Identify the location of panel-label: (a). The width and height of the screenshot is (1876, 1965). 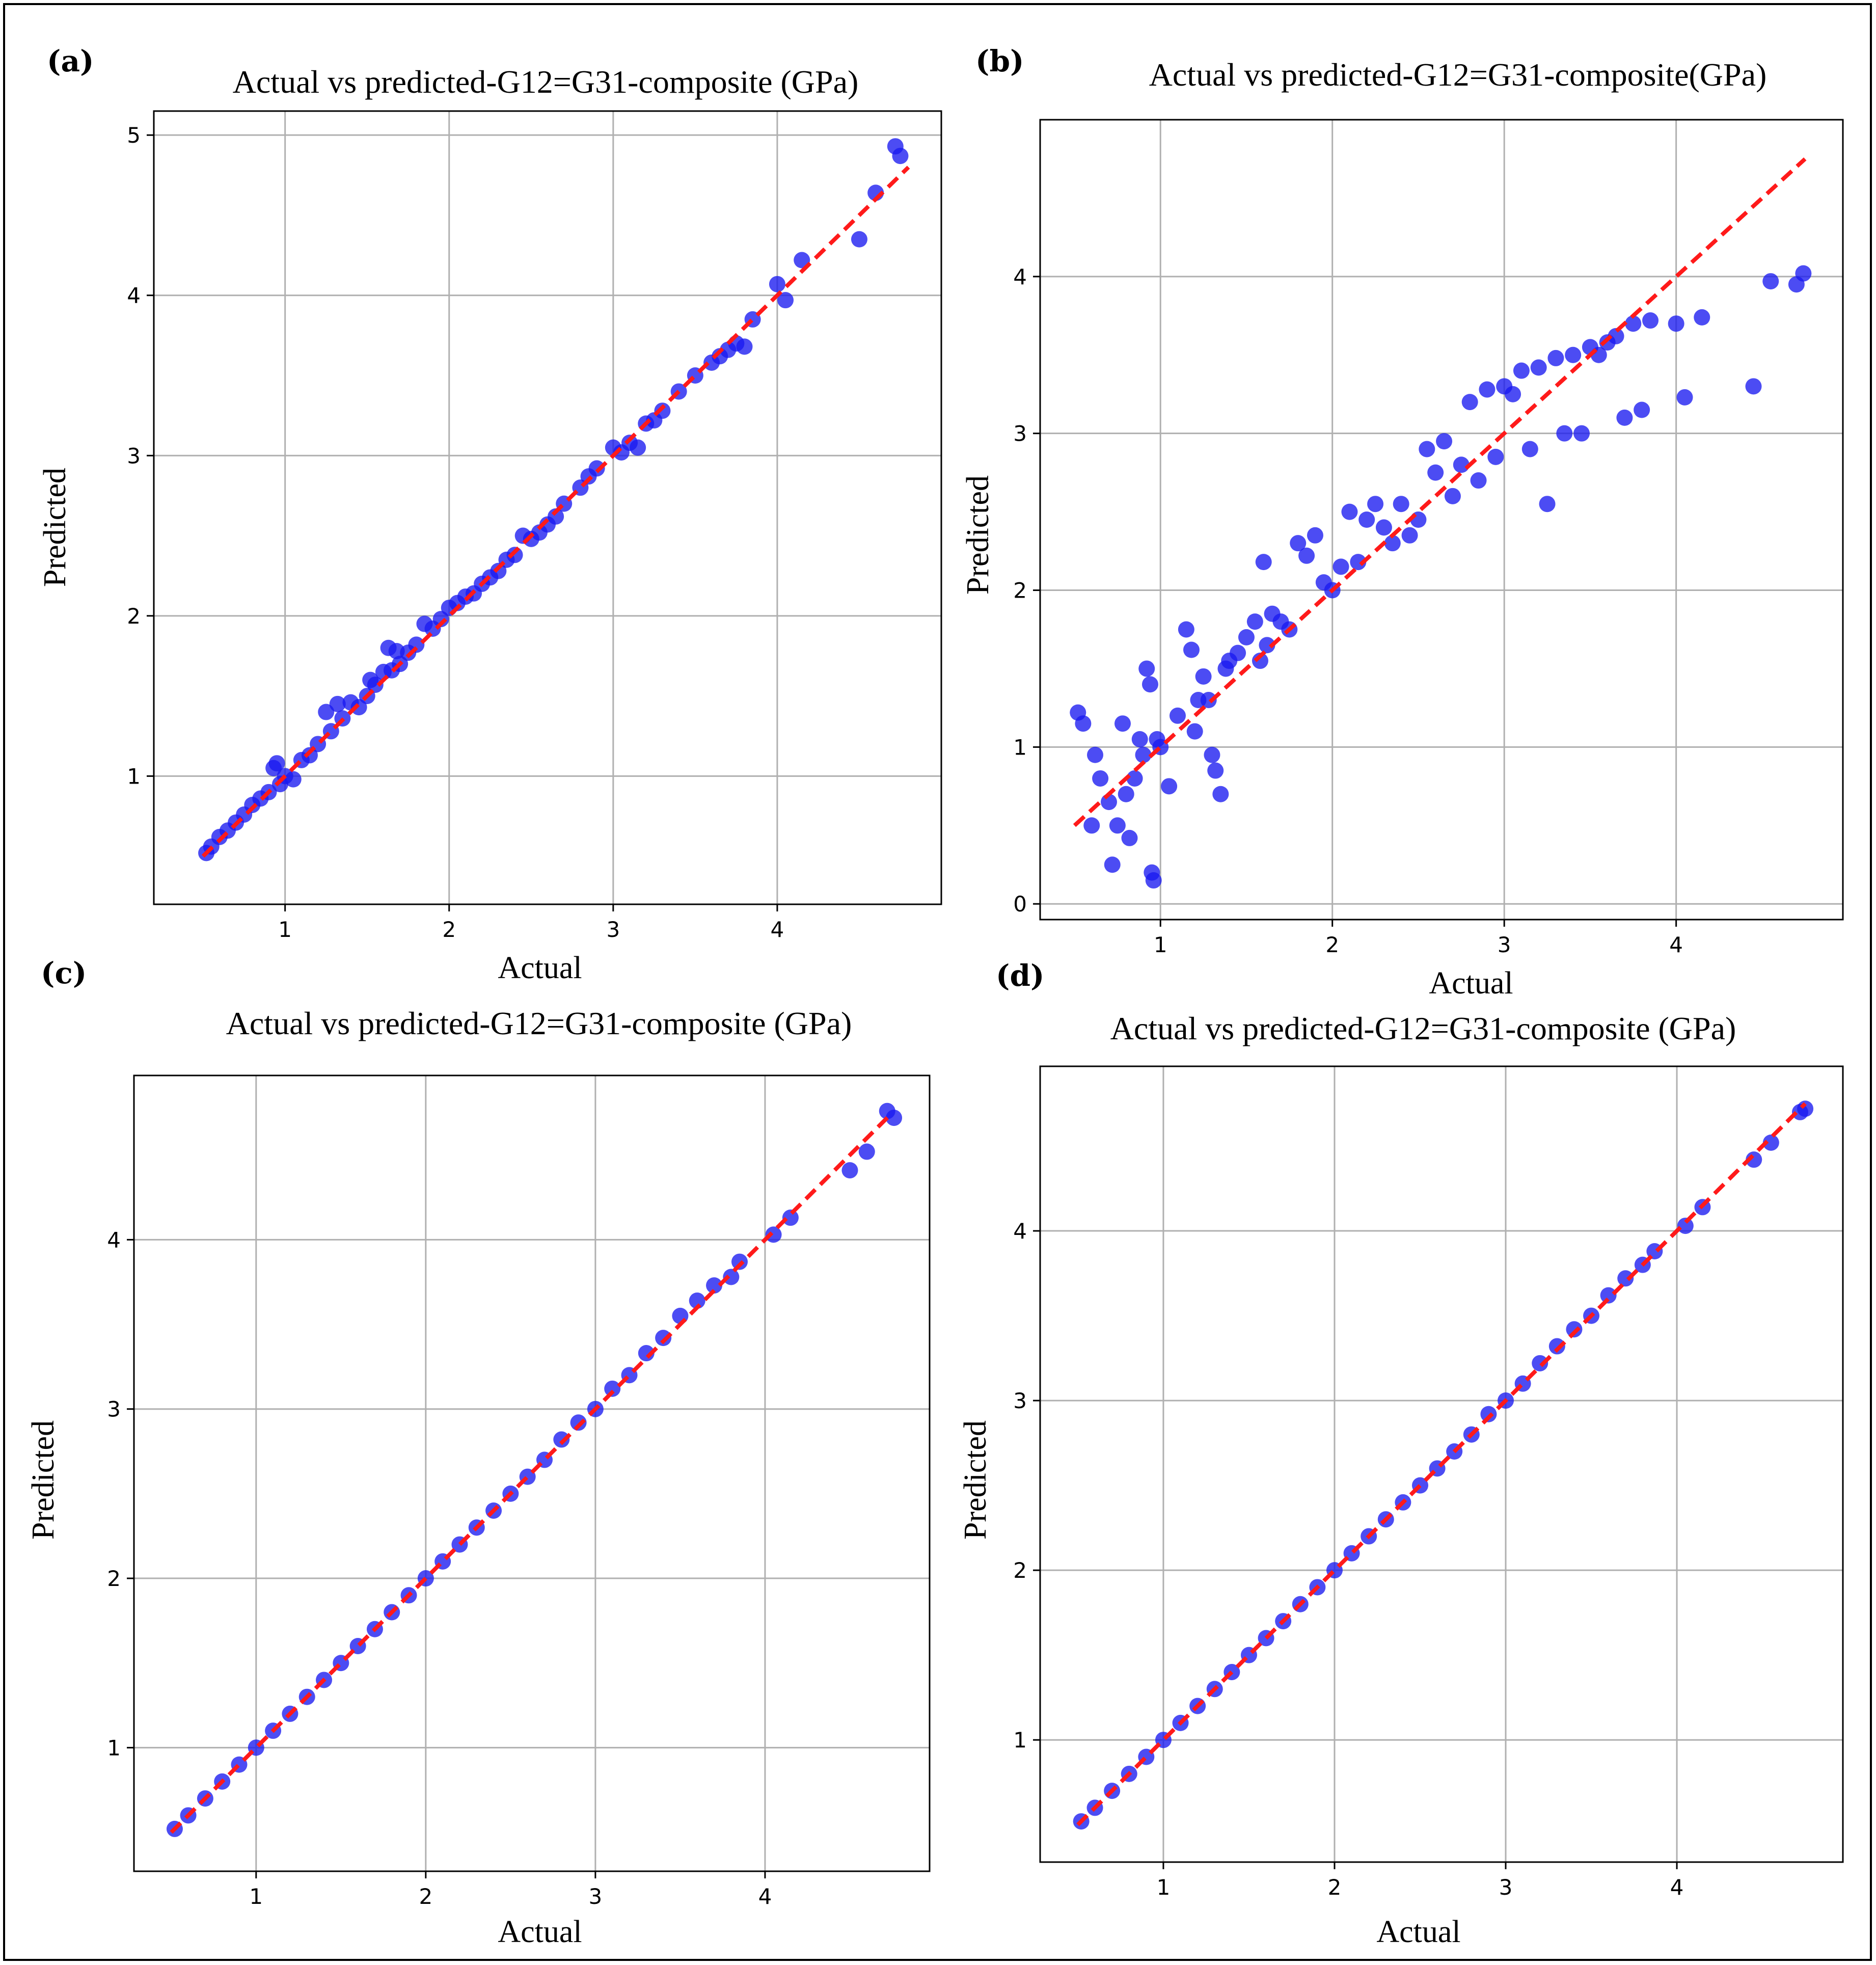
(71, 61).